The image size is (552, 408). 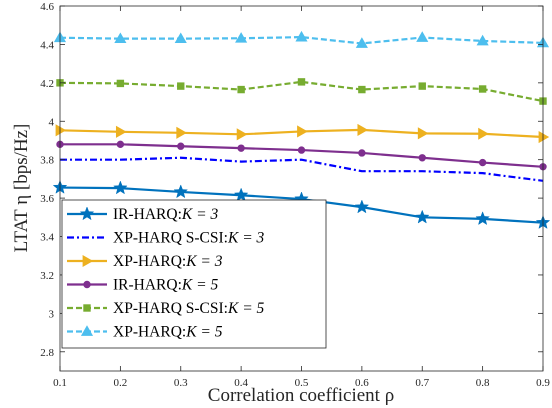 What do you see at coordinates (60, 383) in the screenshot?
I see `x-tick-label: 0.1` at bounding box center [60, 383].